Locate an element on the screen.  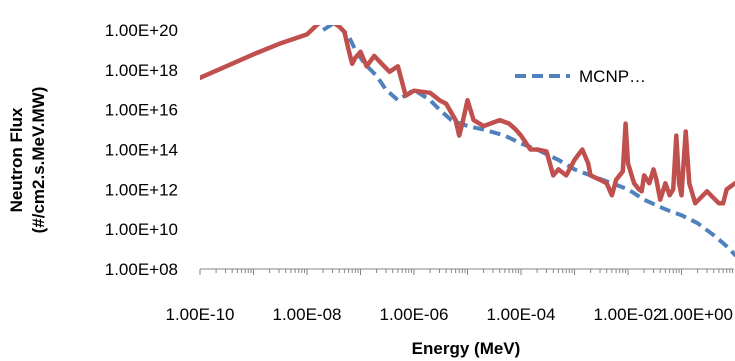
x-axis-minor-ticks is located at coordinates (466, 272).